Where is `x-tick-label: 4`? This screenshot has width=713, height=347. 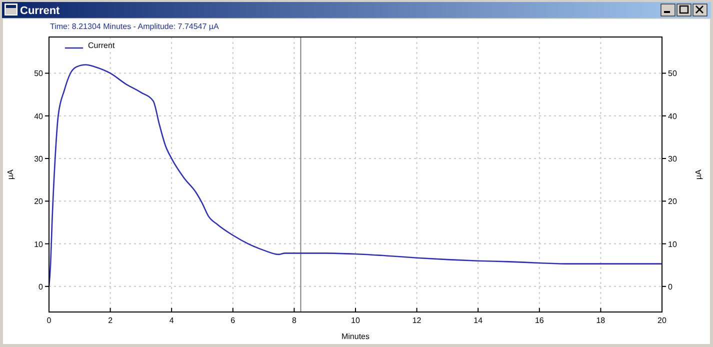 x-tick-label: 4 is located at coordinates (171, 320).